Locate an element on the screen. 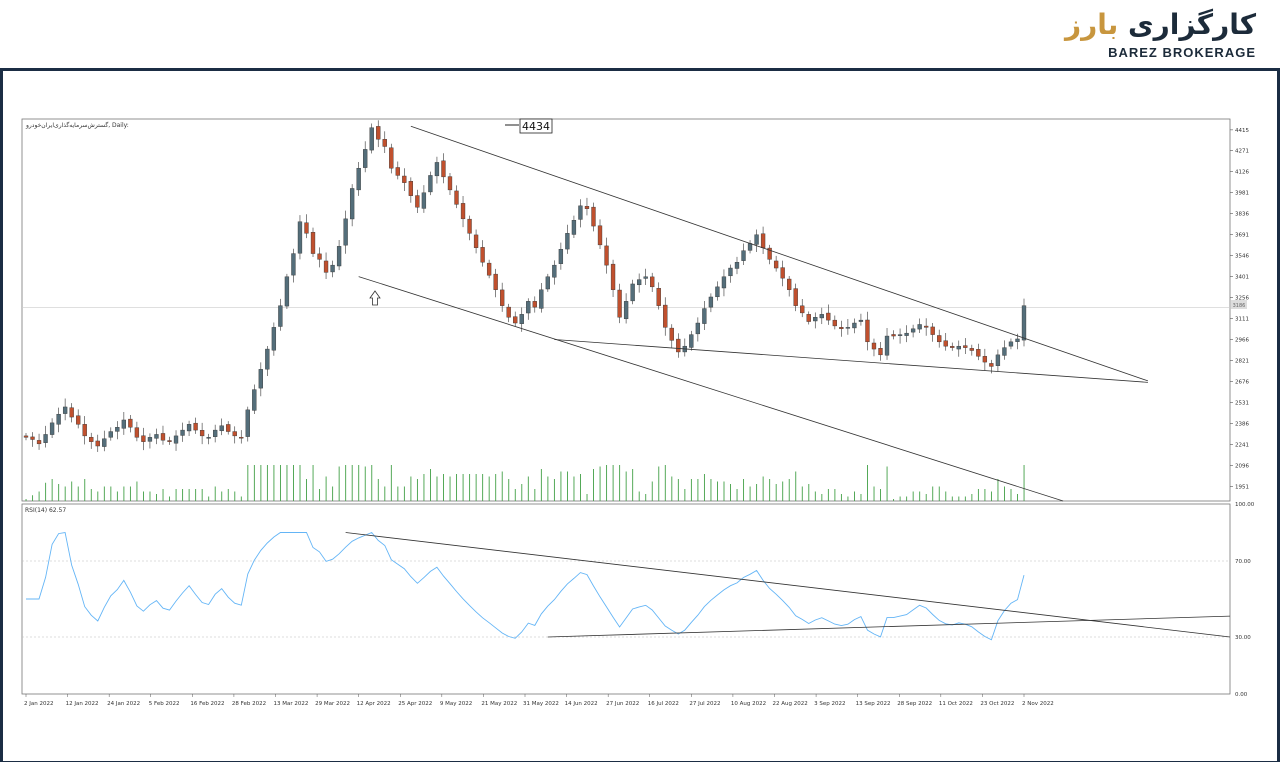  symbol-label: گسترش‌سرمایه‌گذاری‌ایران‌خودرو, Daily: is located at coordinates (77, 125).